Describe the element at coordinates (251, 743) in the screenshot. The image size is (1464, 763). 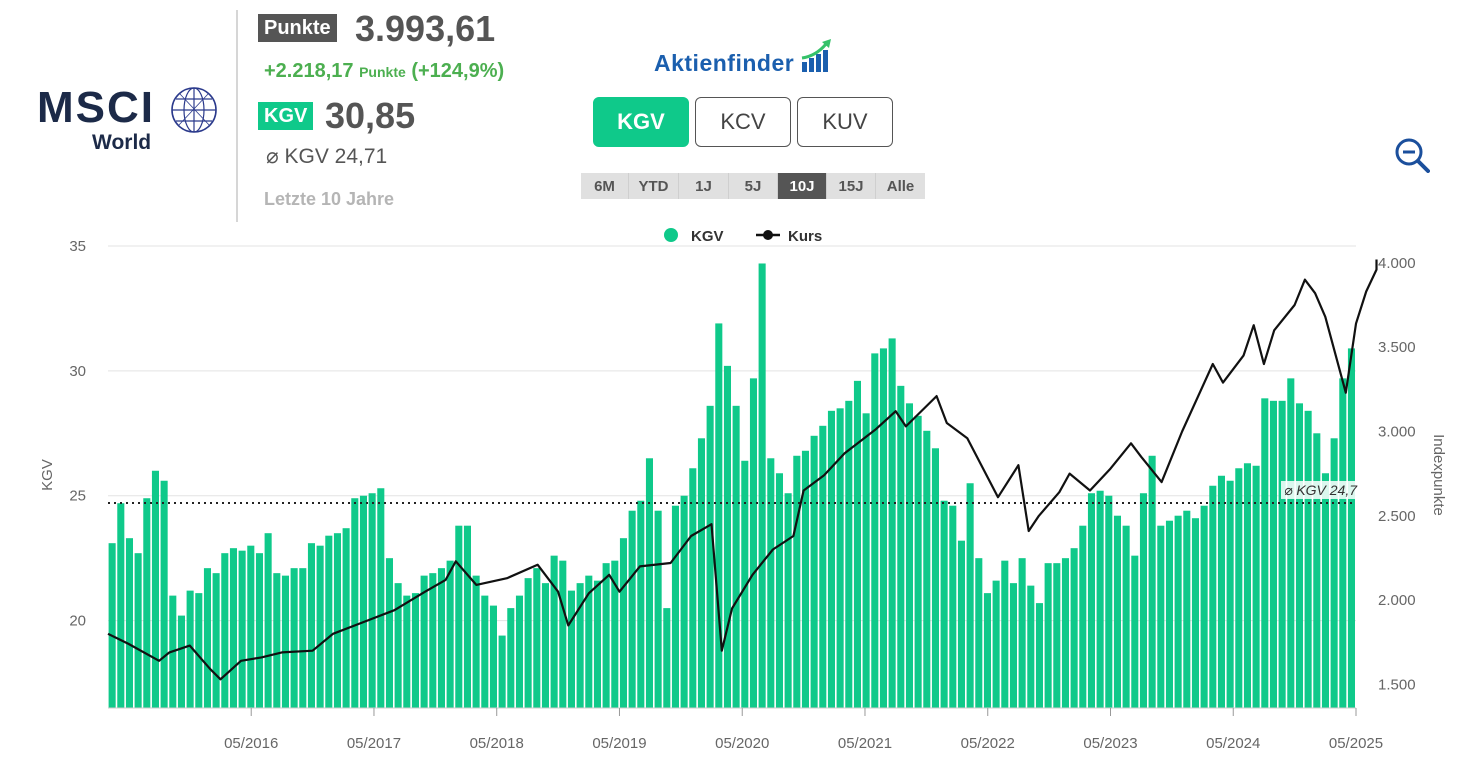
I see `x-tick-label: 05/2016` at that location.